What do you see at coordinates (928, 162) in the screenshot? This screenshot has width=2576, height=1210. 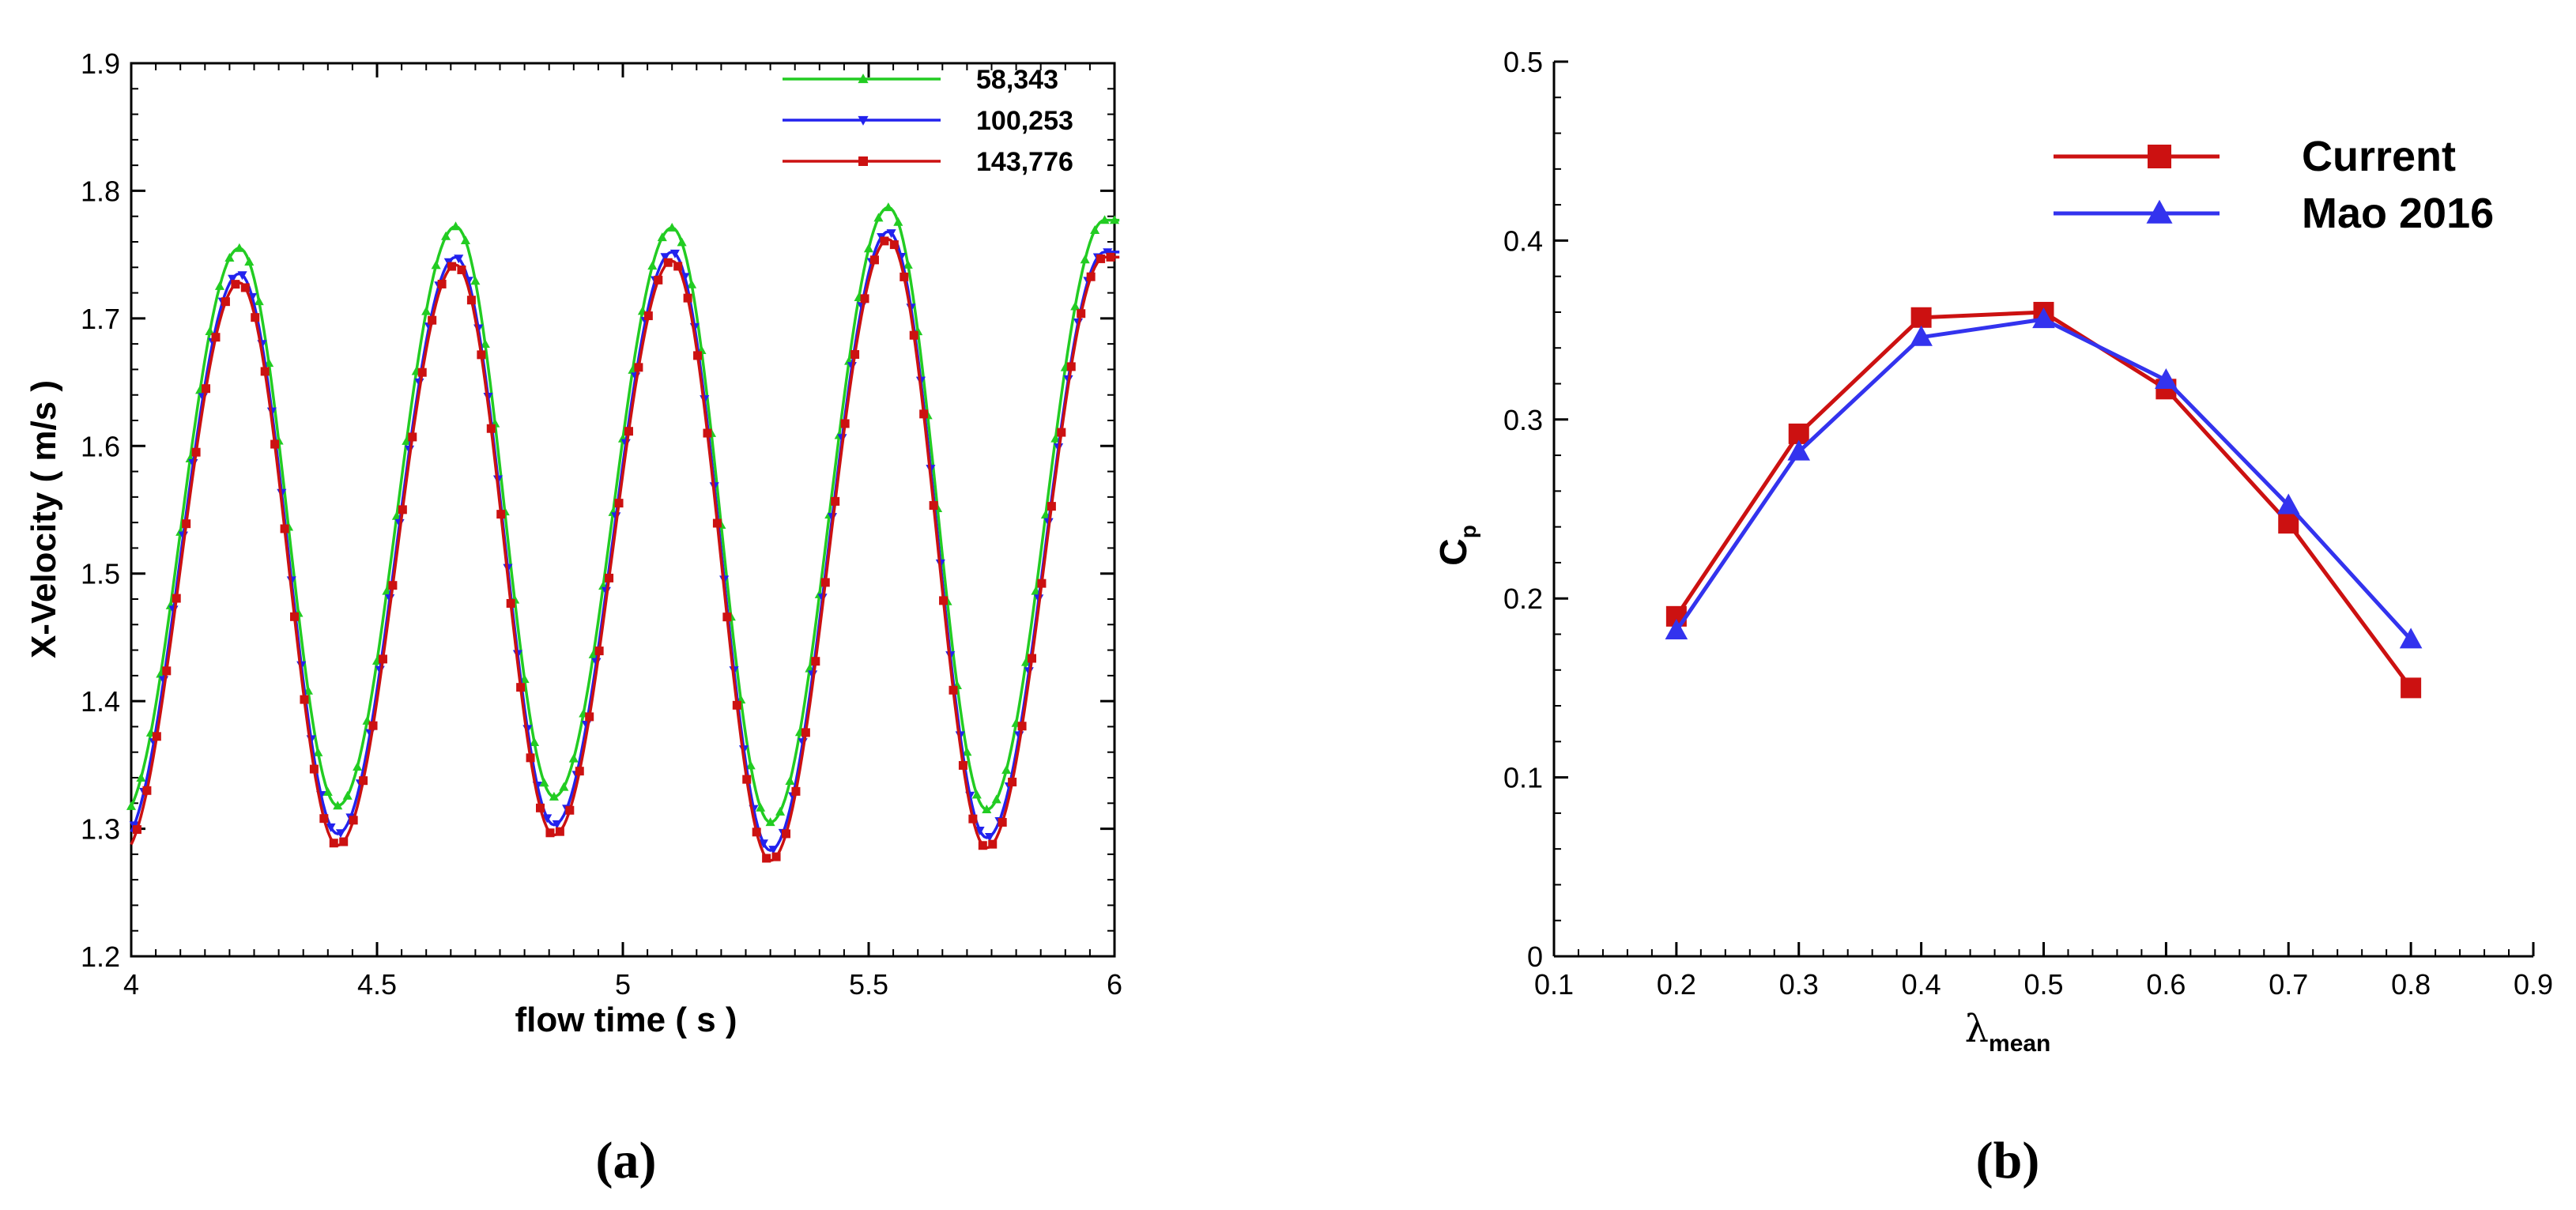 I see `panel-a-legend-entry: 143,776` at bounding box center [928, 162].